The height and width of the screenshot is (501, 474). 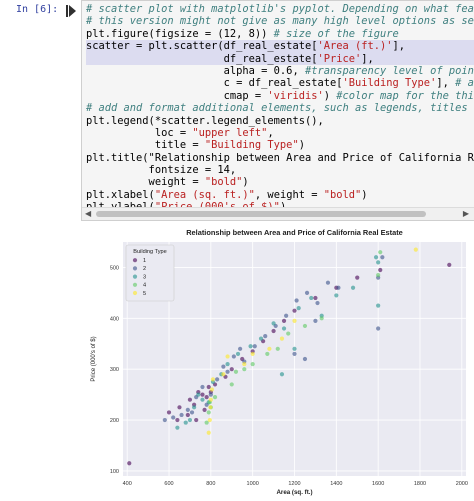 What do you see at coordinates (280, 58) in the screenshot?
I see `code-line: df_real_estate['Price'],` at bounding box center [280, 58].